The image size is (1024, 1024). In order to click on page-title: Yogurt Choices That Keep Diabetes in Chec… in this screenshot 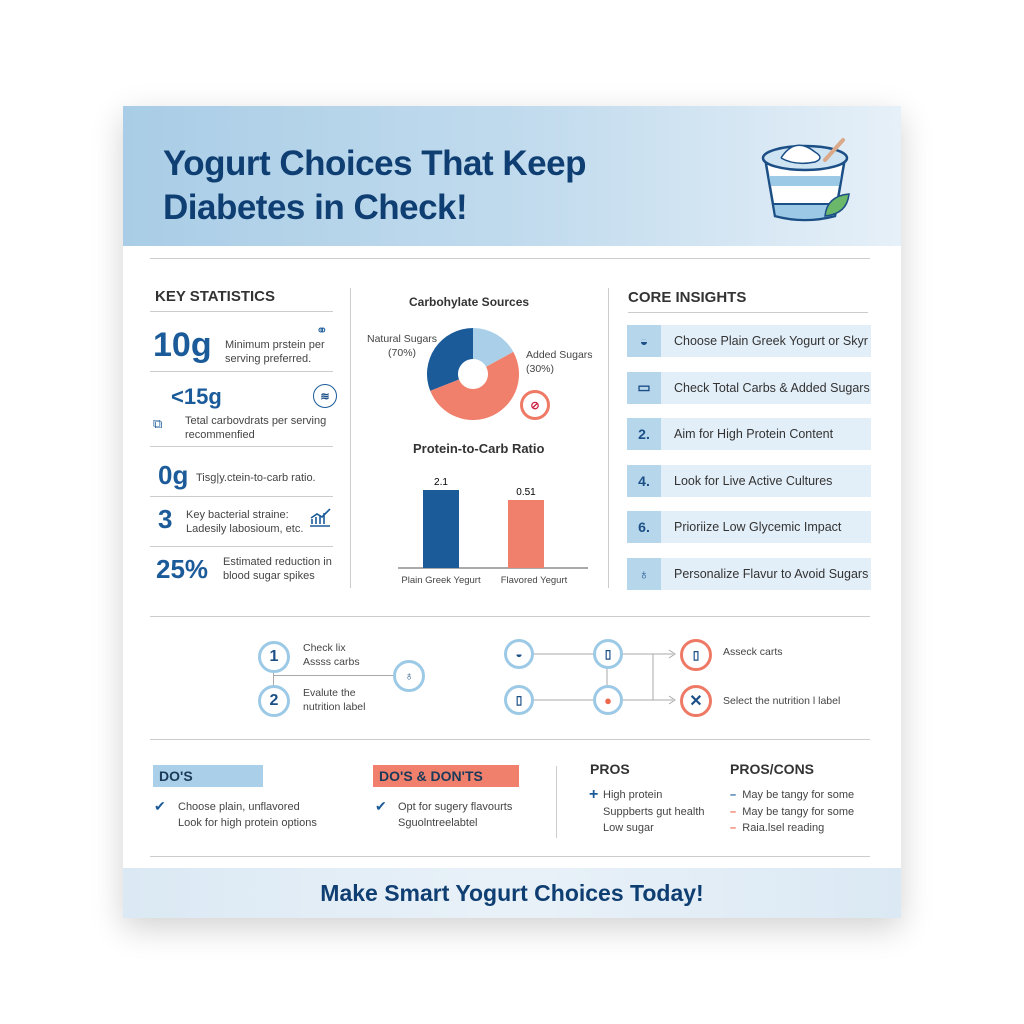, I will do `click(374, 186)`.